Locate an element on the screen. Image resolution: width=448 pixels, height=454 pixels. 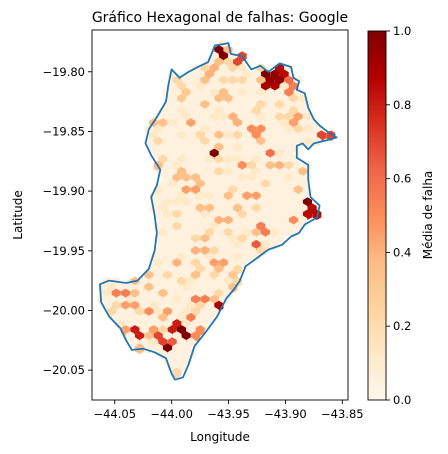
y-tick-label: −20.00 is located at coordinates (63, 310).